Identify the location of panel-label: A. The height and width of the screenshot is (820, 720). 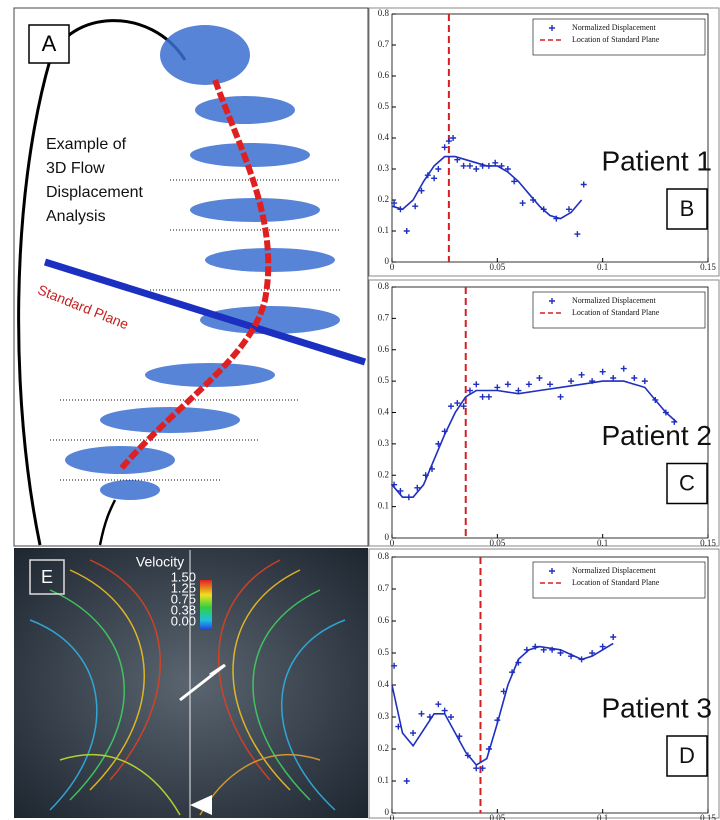
(49, 43).